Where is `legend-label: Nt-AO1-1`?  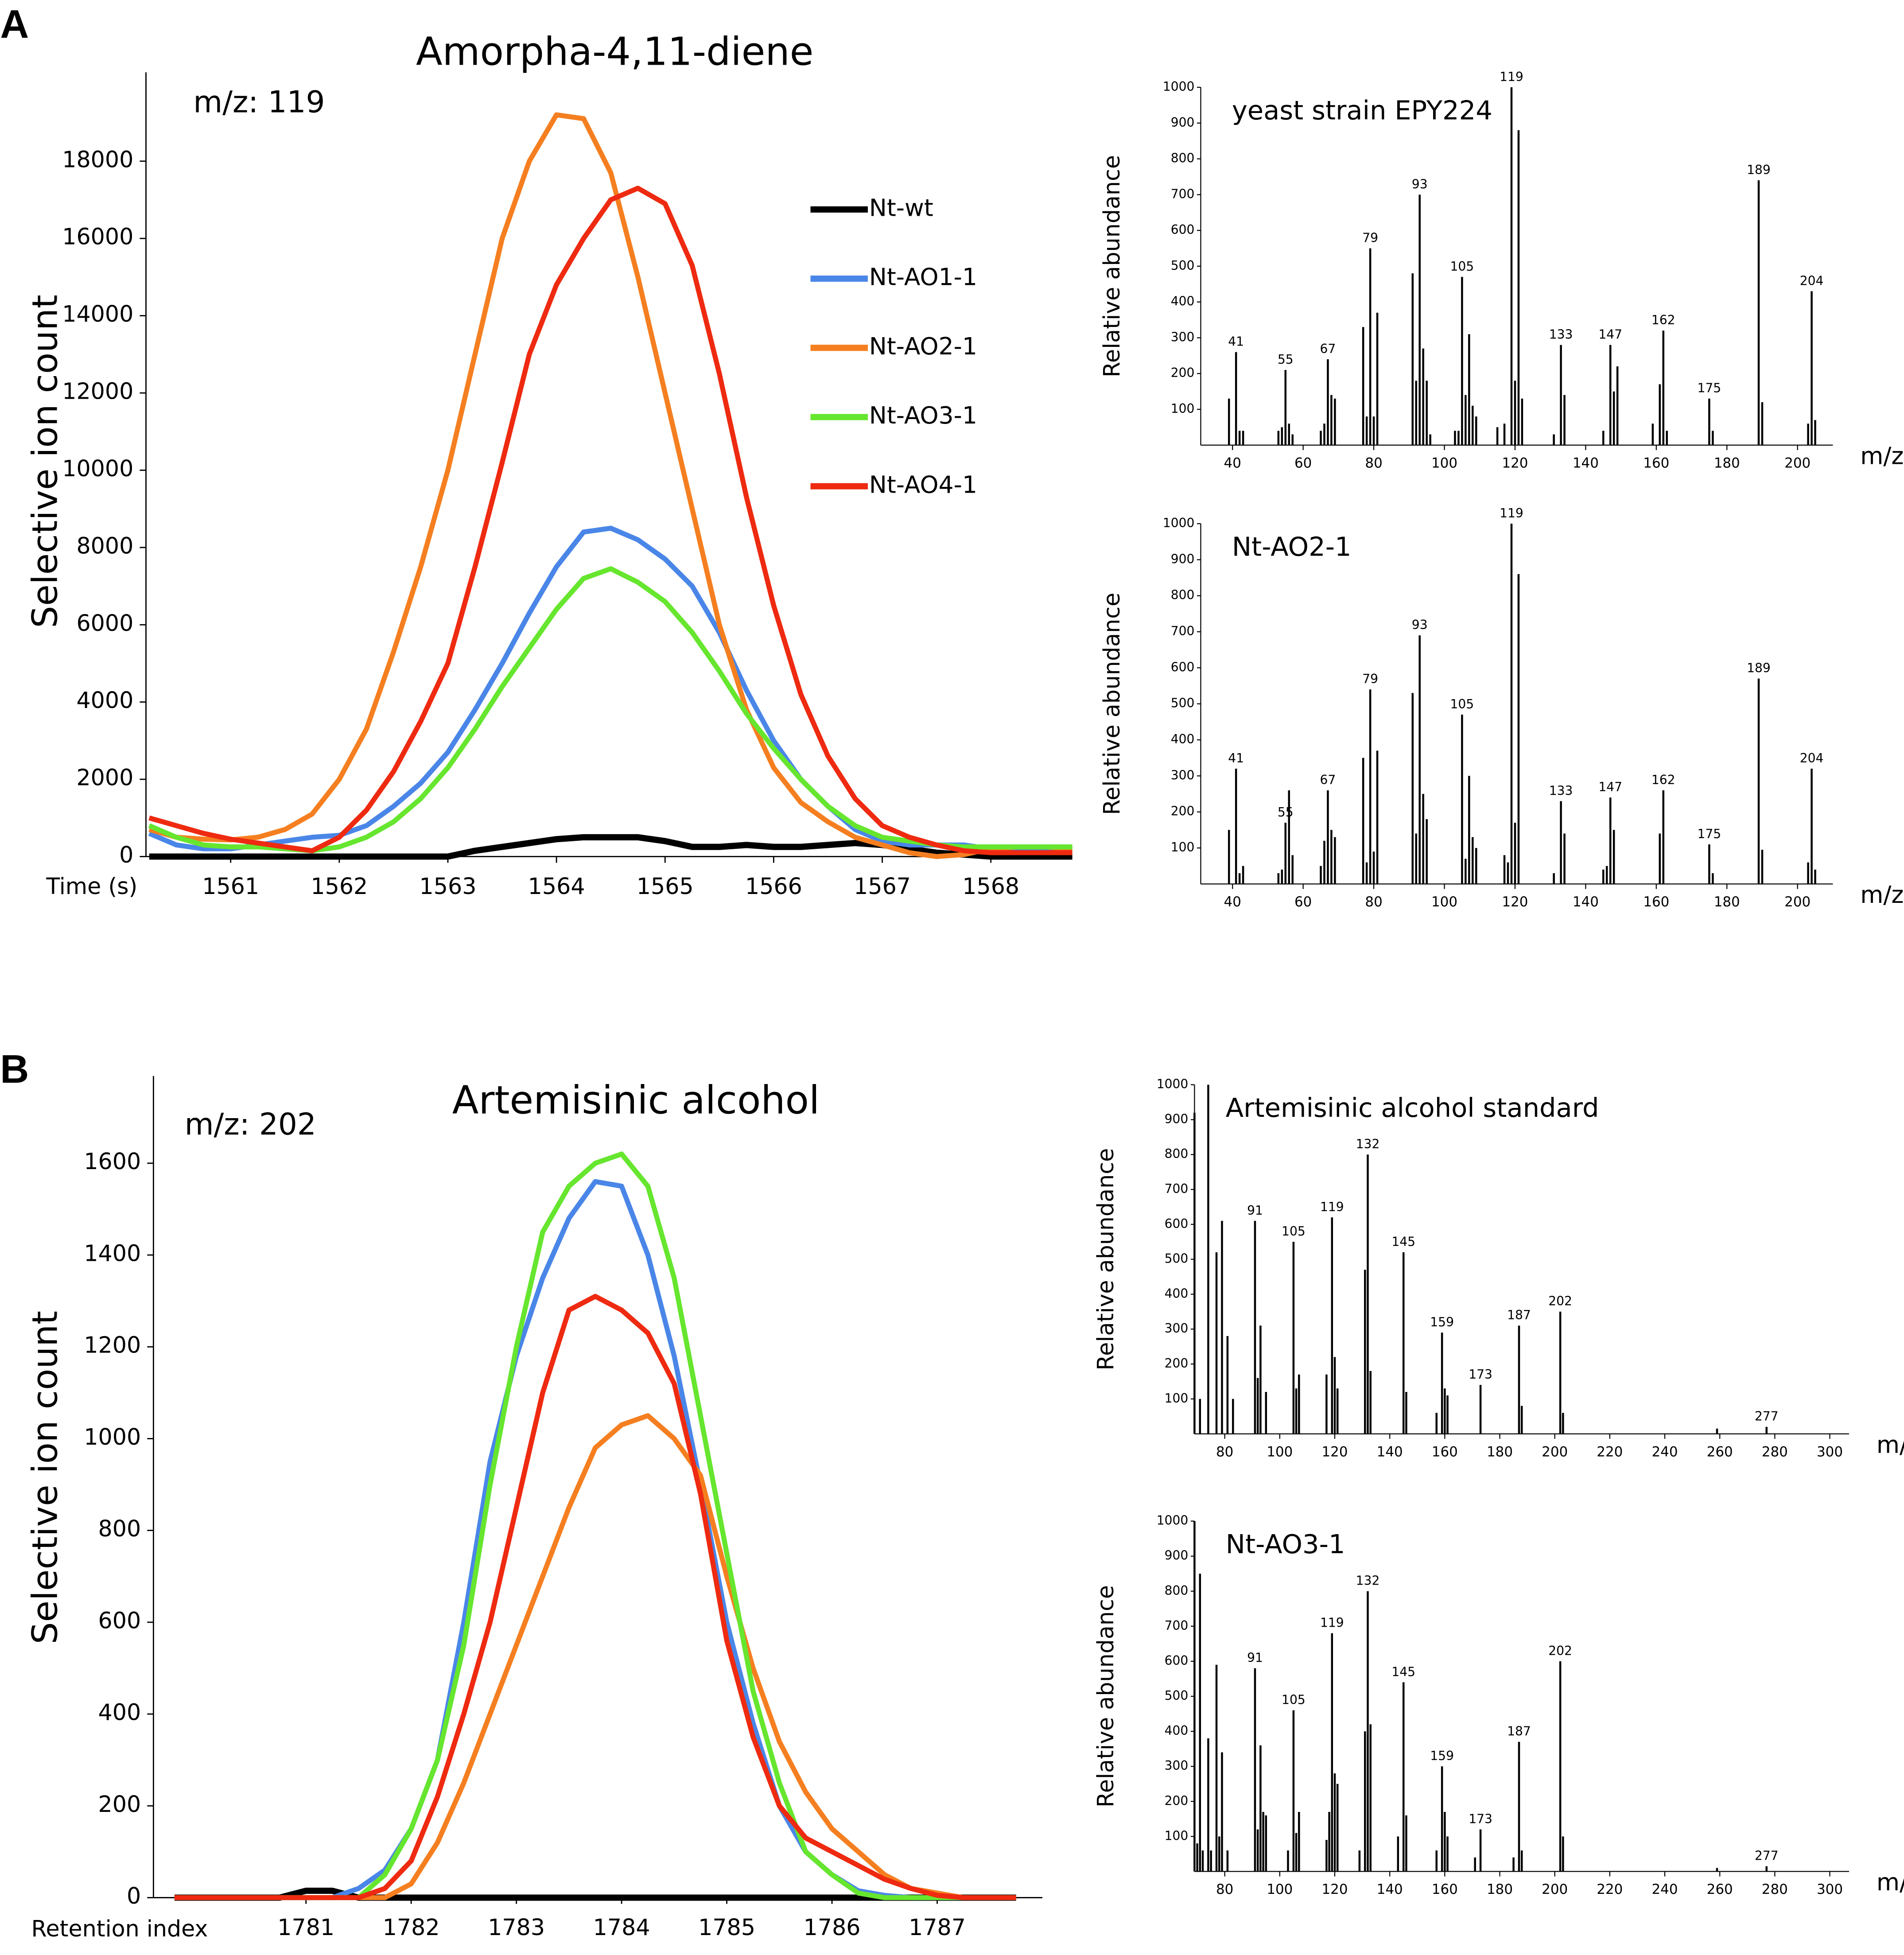 legend-label: Nt-AO1-1 is located at coordinates (923, 277).